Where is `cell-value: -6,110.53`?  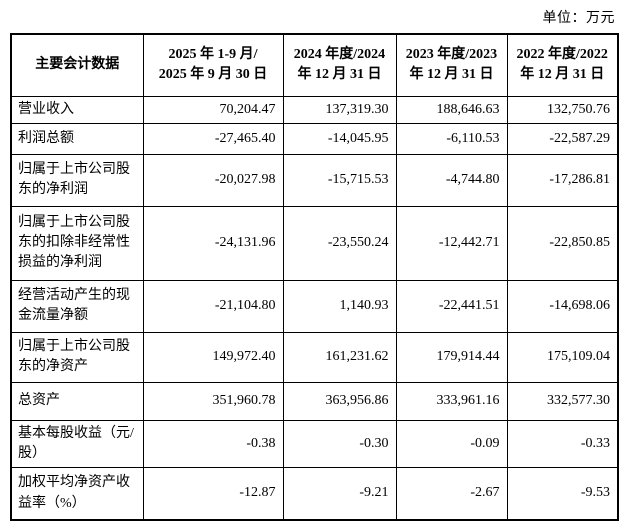 cell-value: -6,110.53 is located at coordinates (451, 138).